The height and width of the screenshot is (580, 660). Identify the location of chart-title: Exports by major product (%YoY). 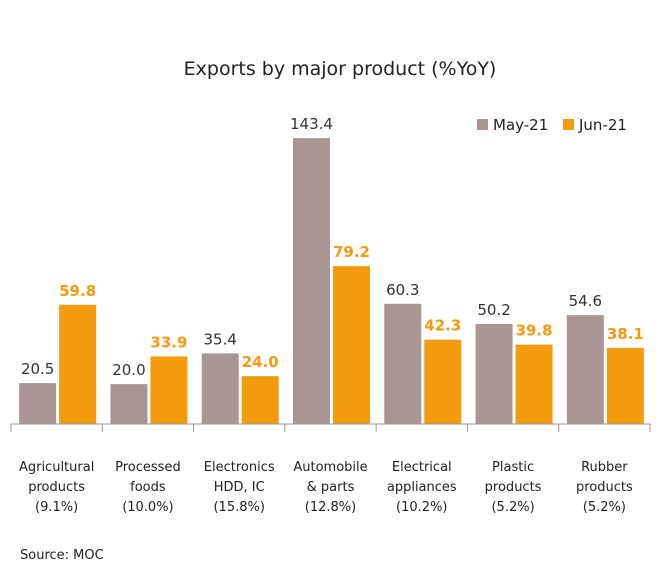
(340, 69).